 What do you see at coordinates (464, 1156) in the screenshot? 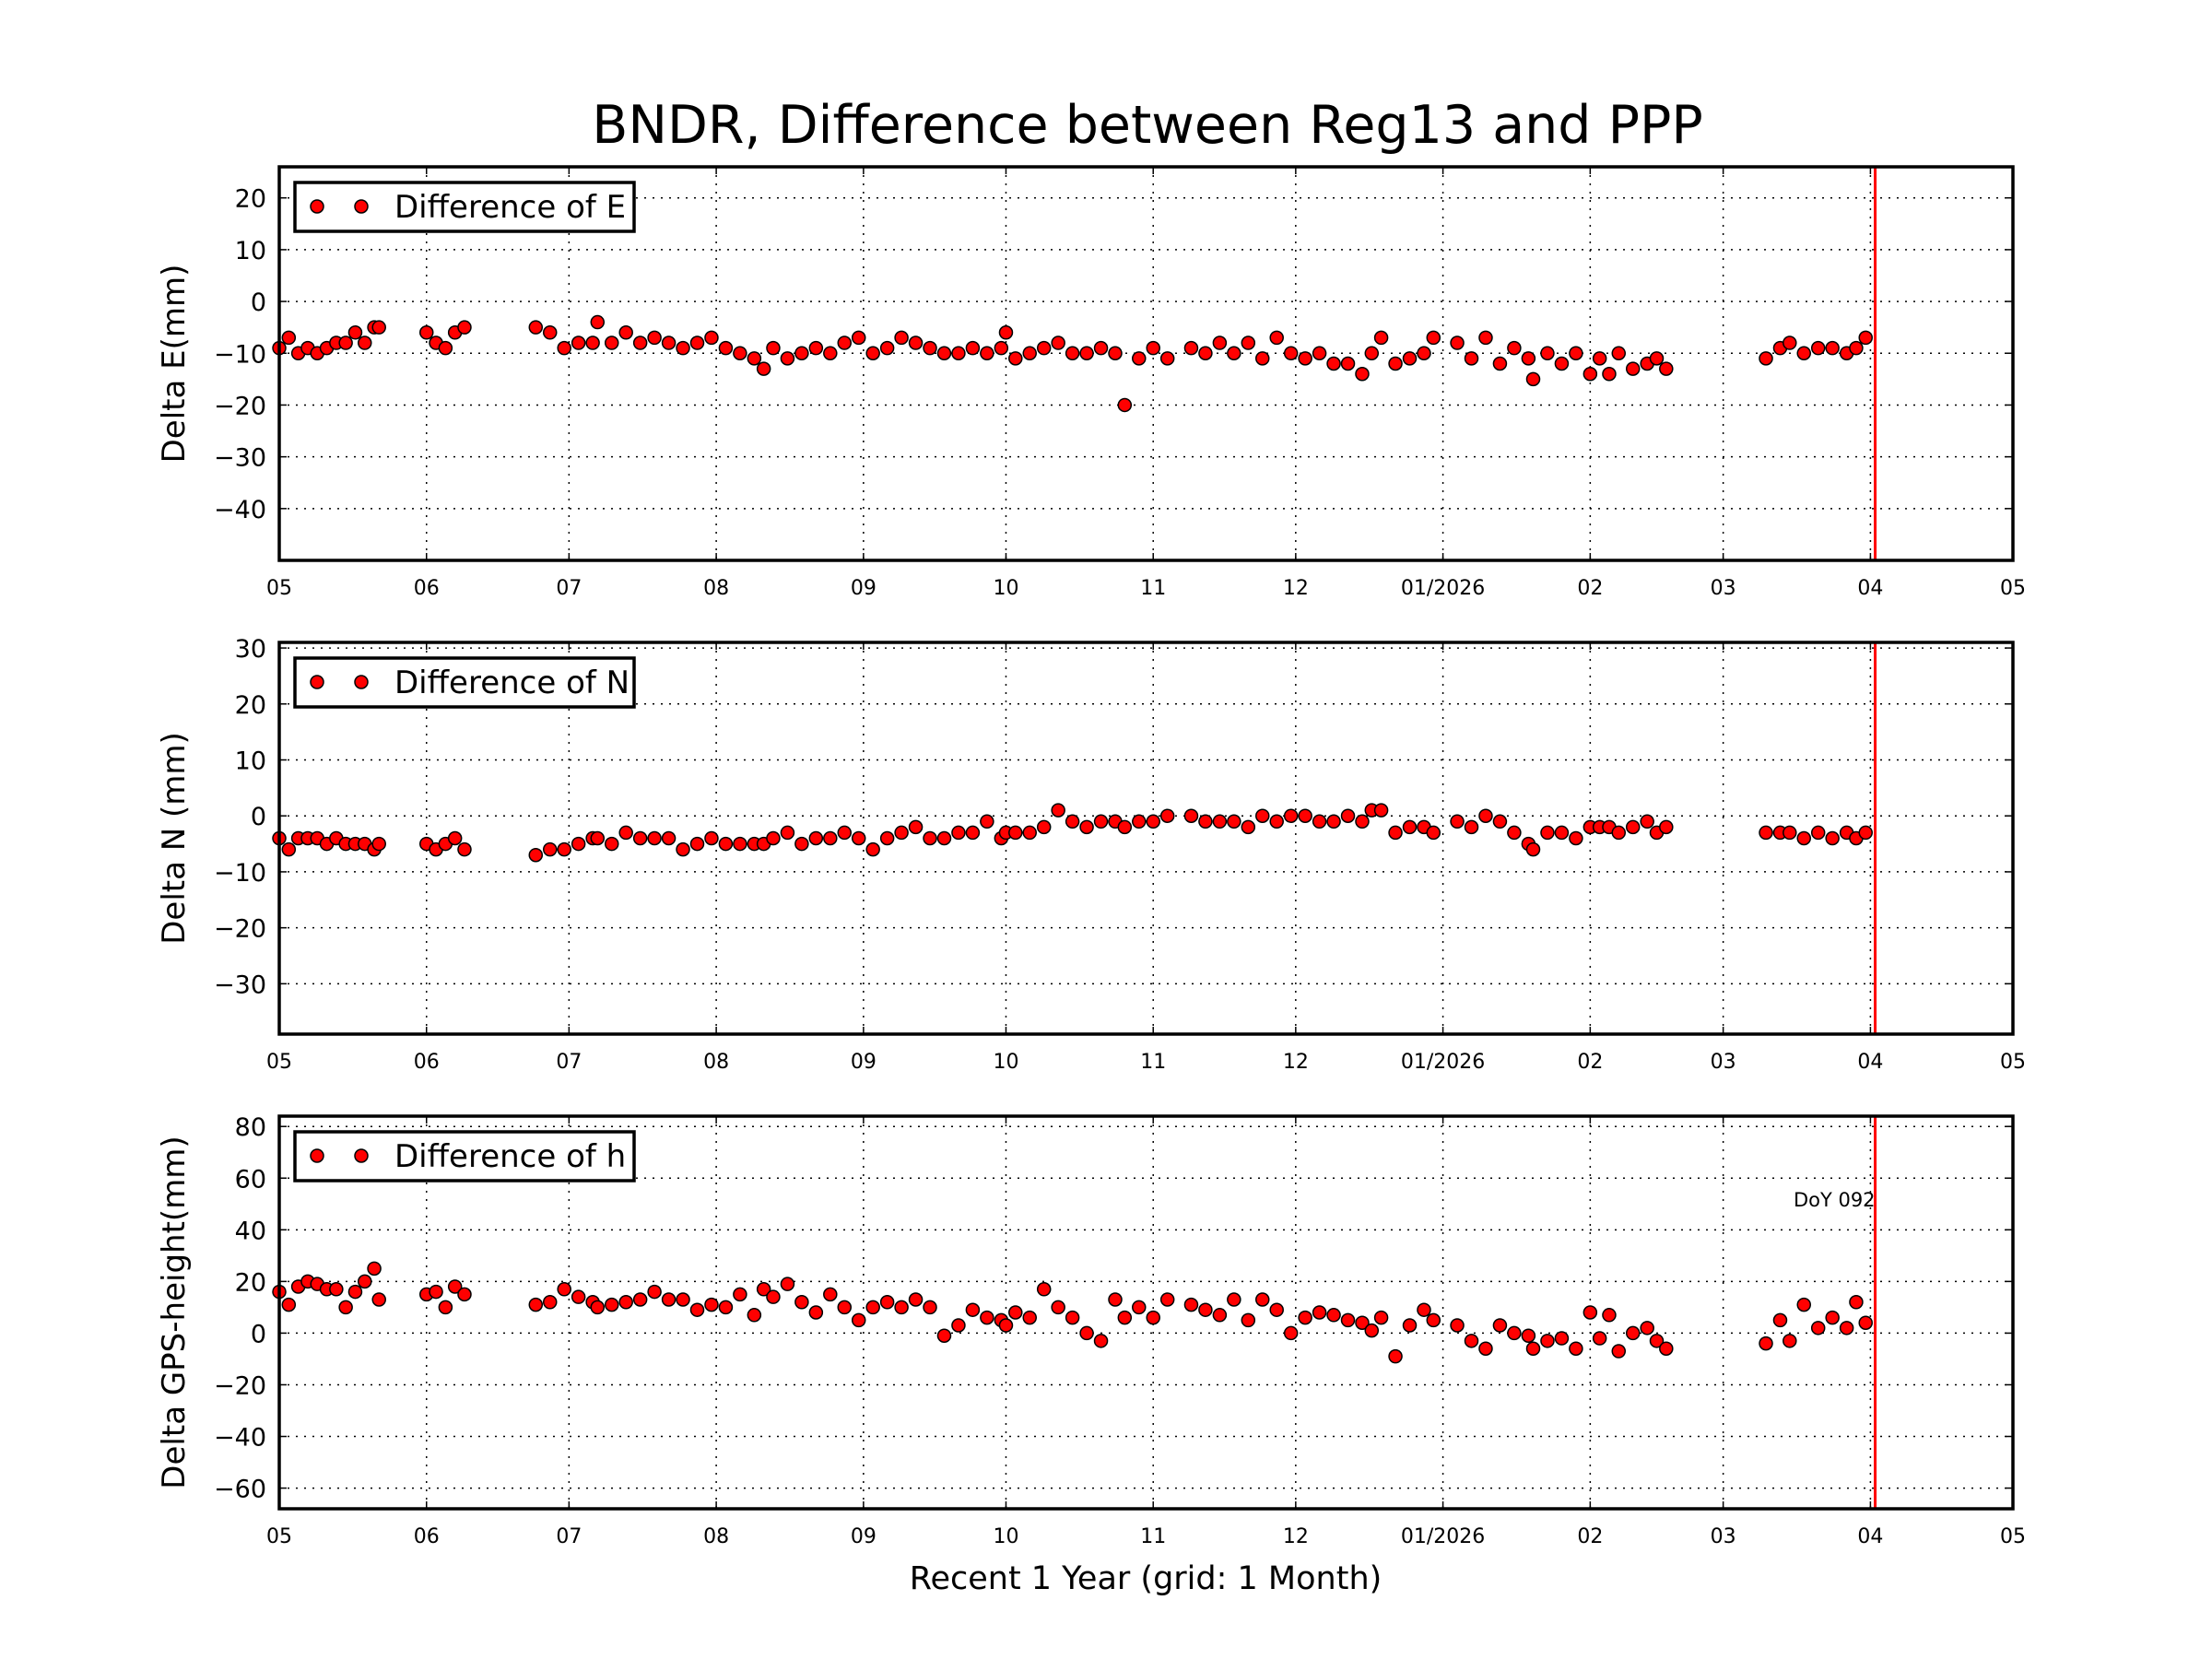
I see `legend: Difference of h` at bounding box center [464, 1156].